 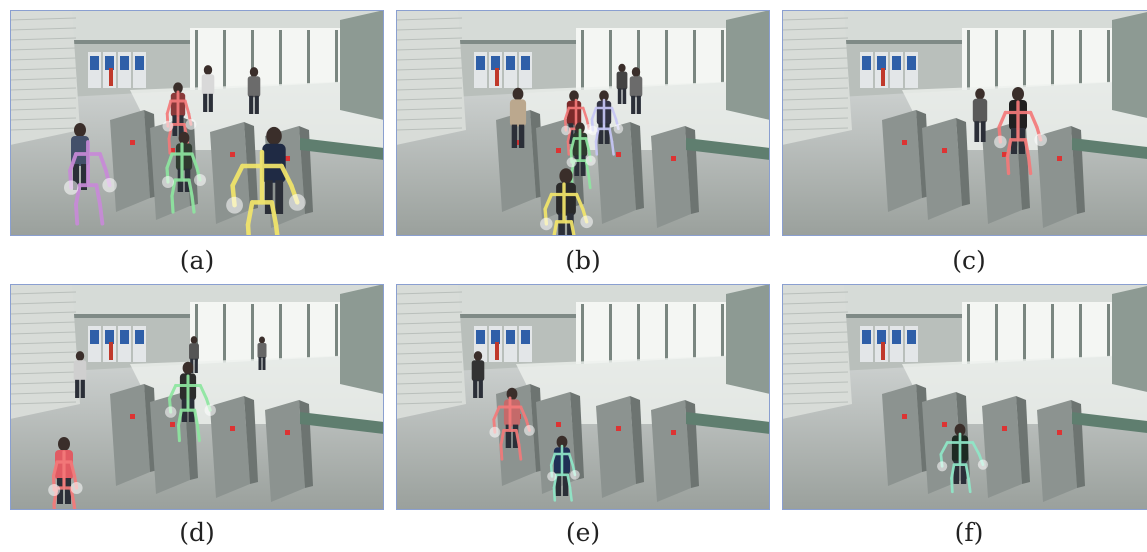 What do you see at coordinates (583, 397) in the screenshot?
I see `panel-e` at bounding box center [583, 397].